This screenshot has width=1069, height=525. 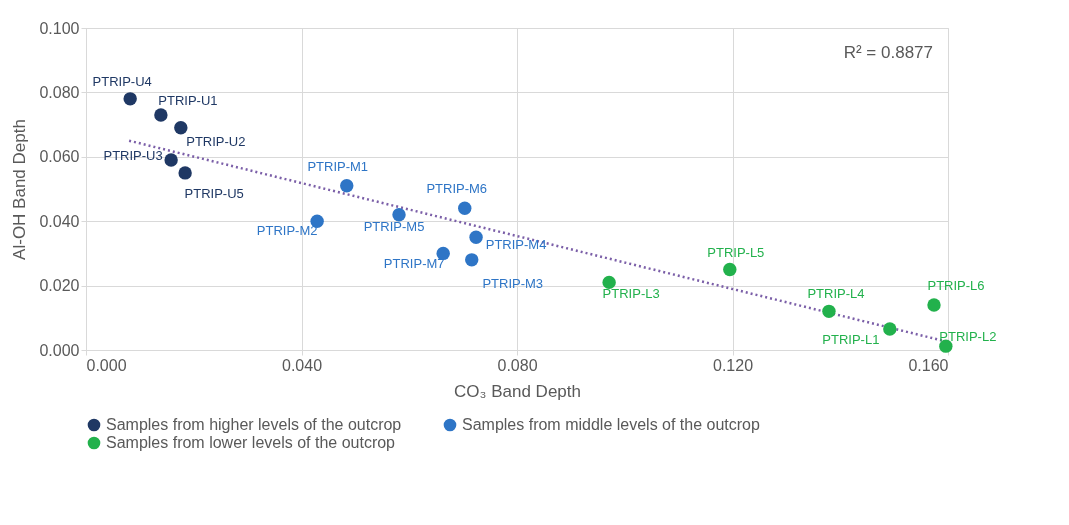 I want to click on y-tick-label: 0.020, so click(x=59, y=286).